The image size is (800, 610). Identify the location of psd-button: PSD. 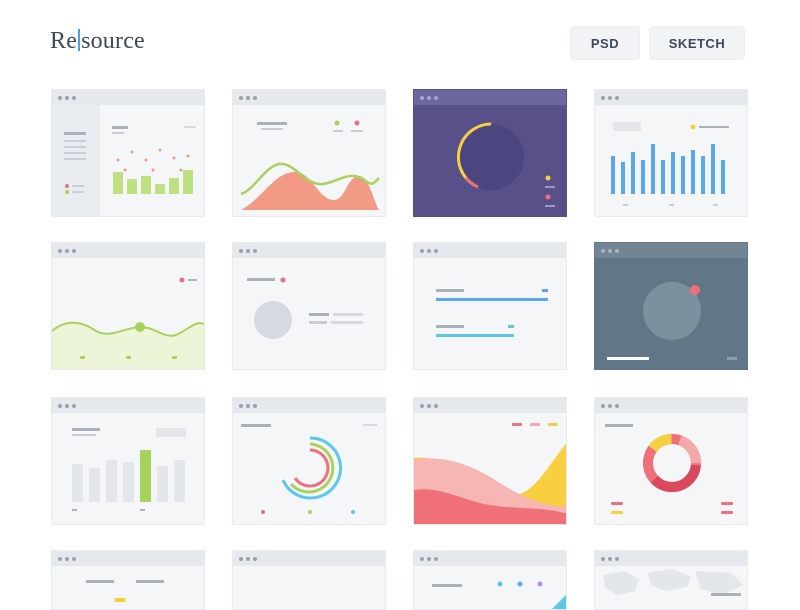
(605, 43).